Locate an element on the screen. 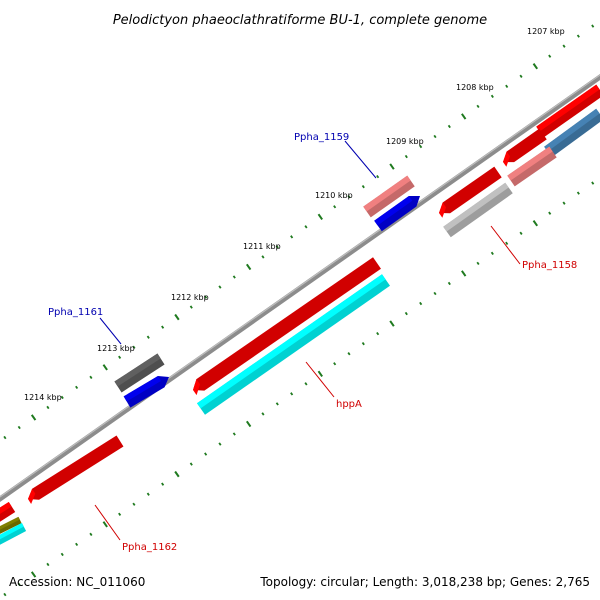  feature-top-right-red is located at coordinates (568, 111).